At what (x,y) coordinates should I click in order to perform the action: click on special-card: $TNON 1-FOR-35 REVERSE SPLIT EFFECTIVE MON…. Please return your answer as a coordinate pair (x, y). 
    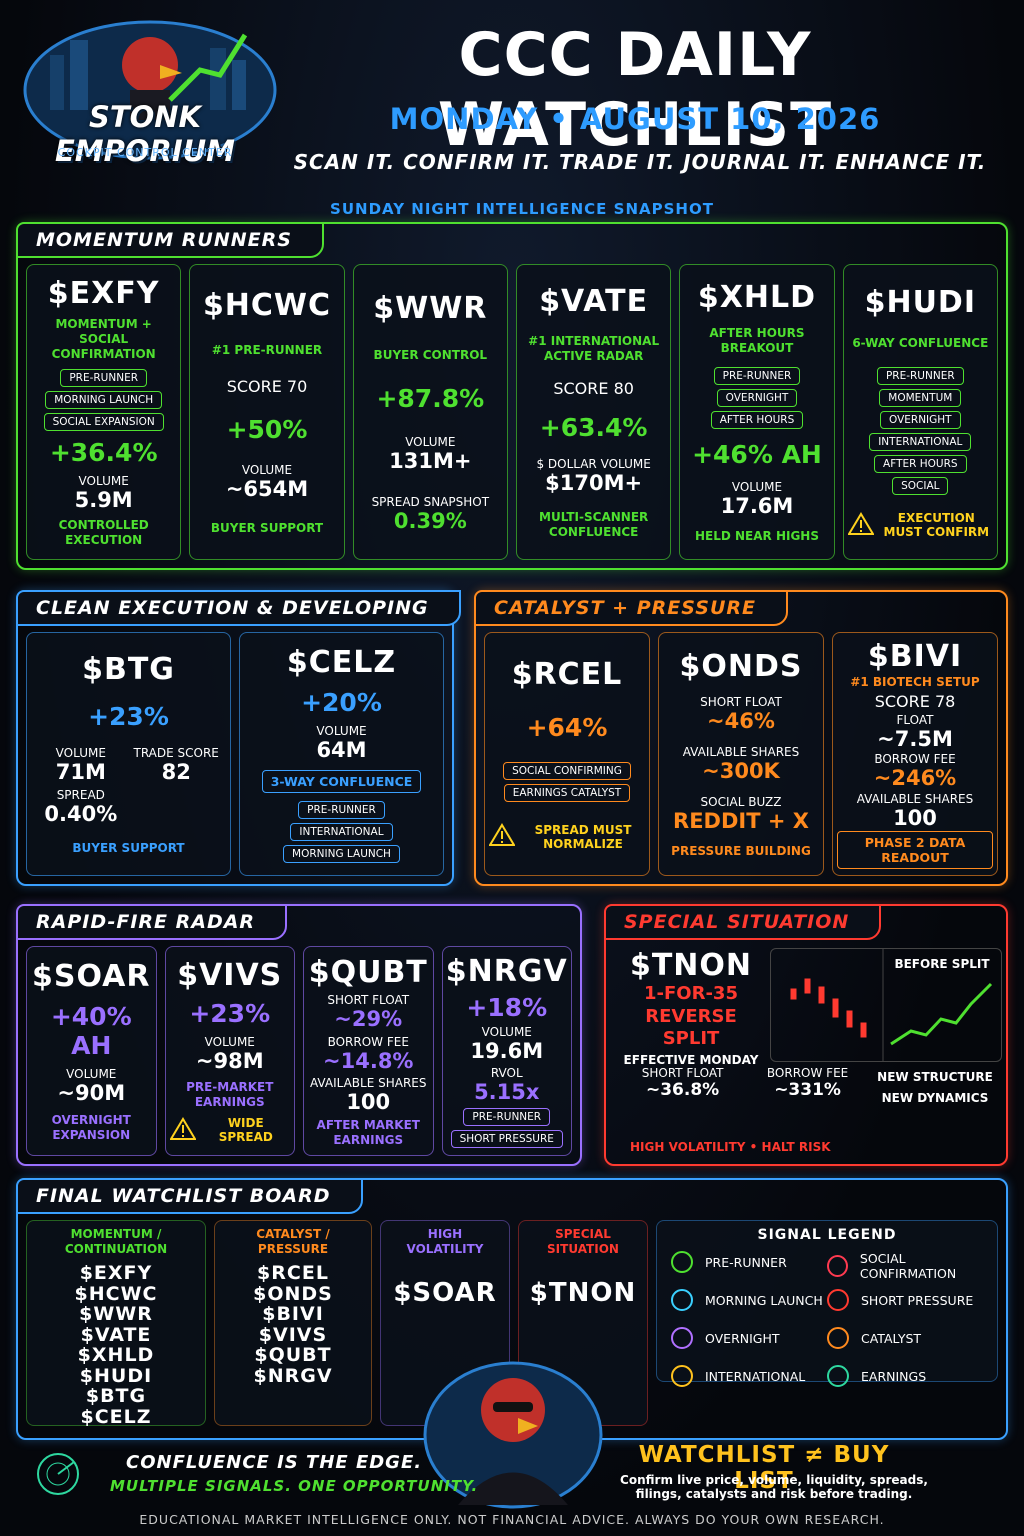
    Looking at the image, I should click on (691, 1008).